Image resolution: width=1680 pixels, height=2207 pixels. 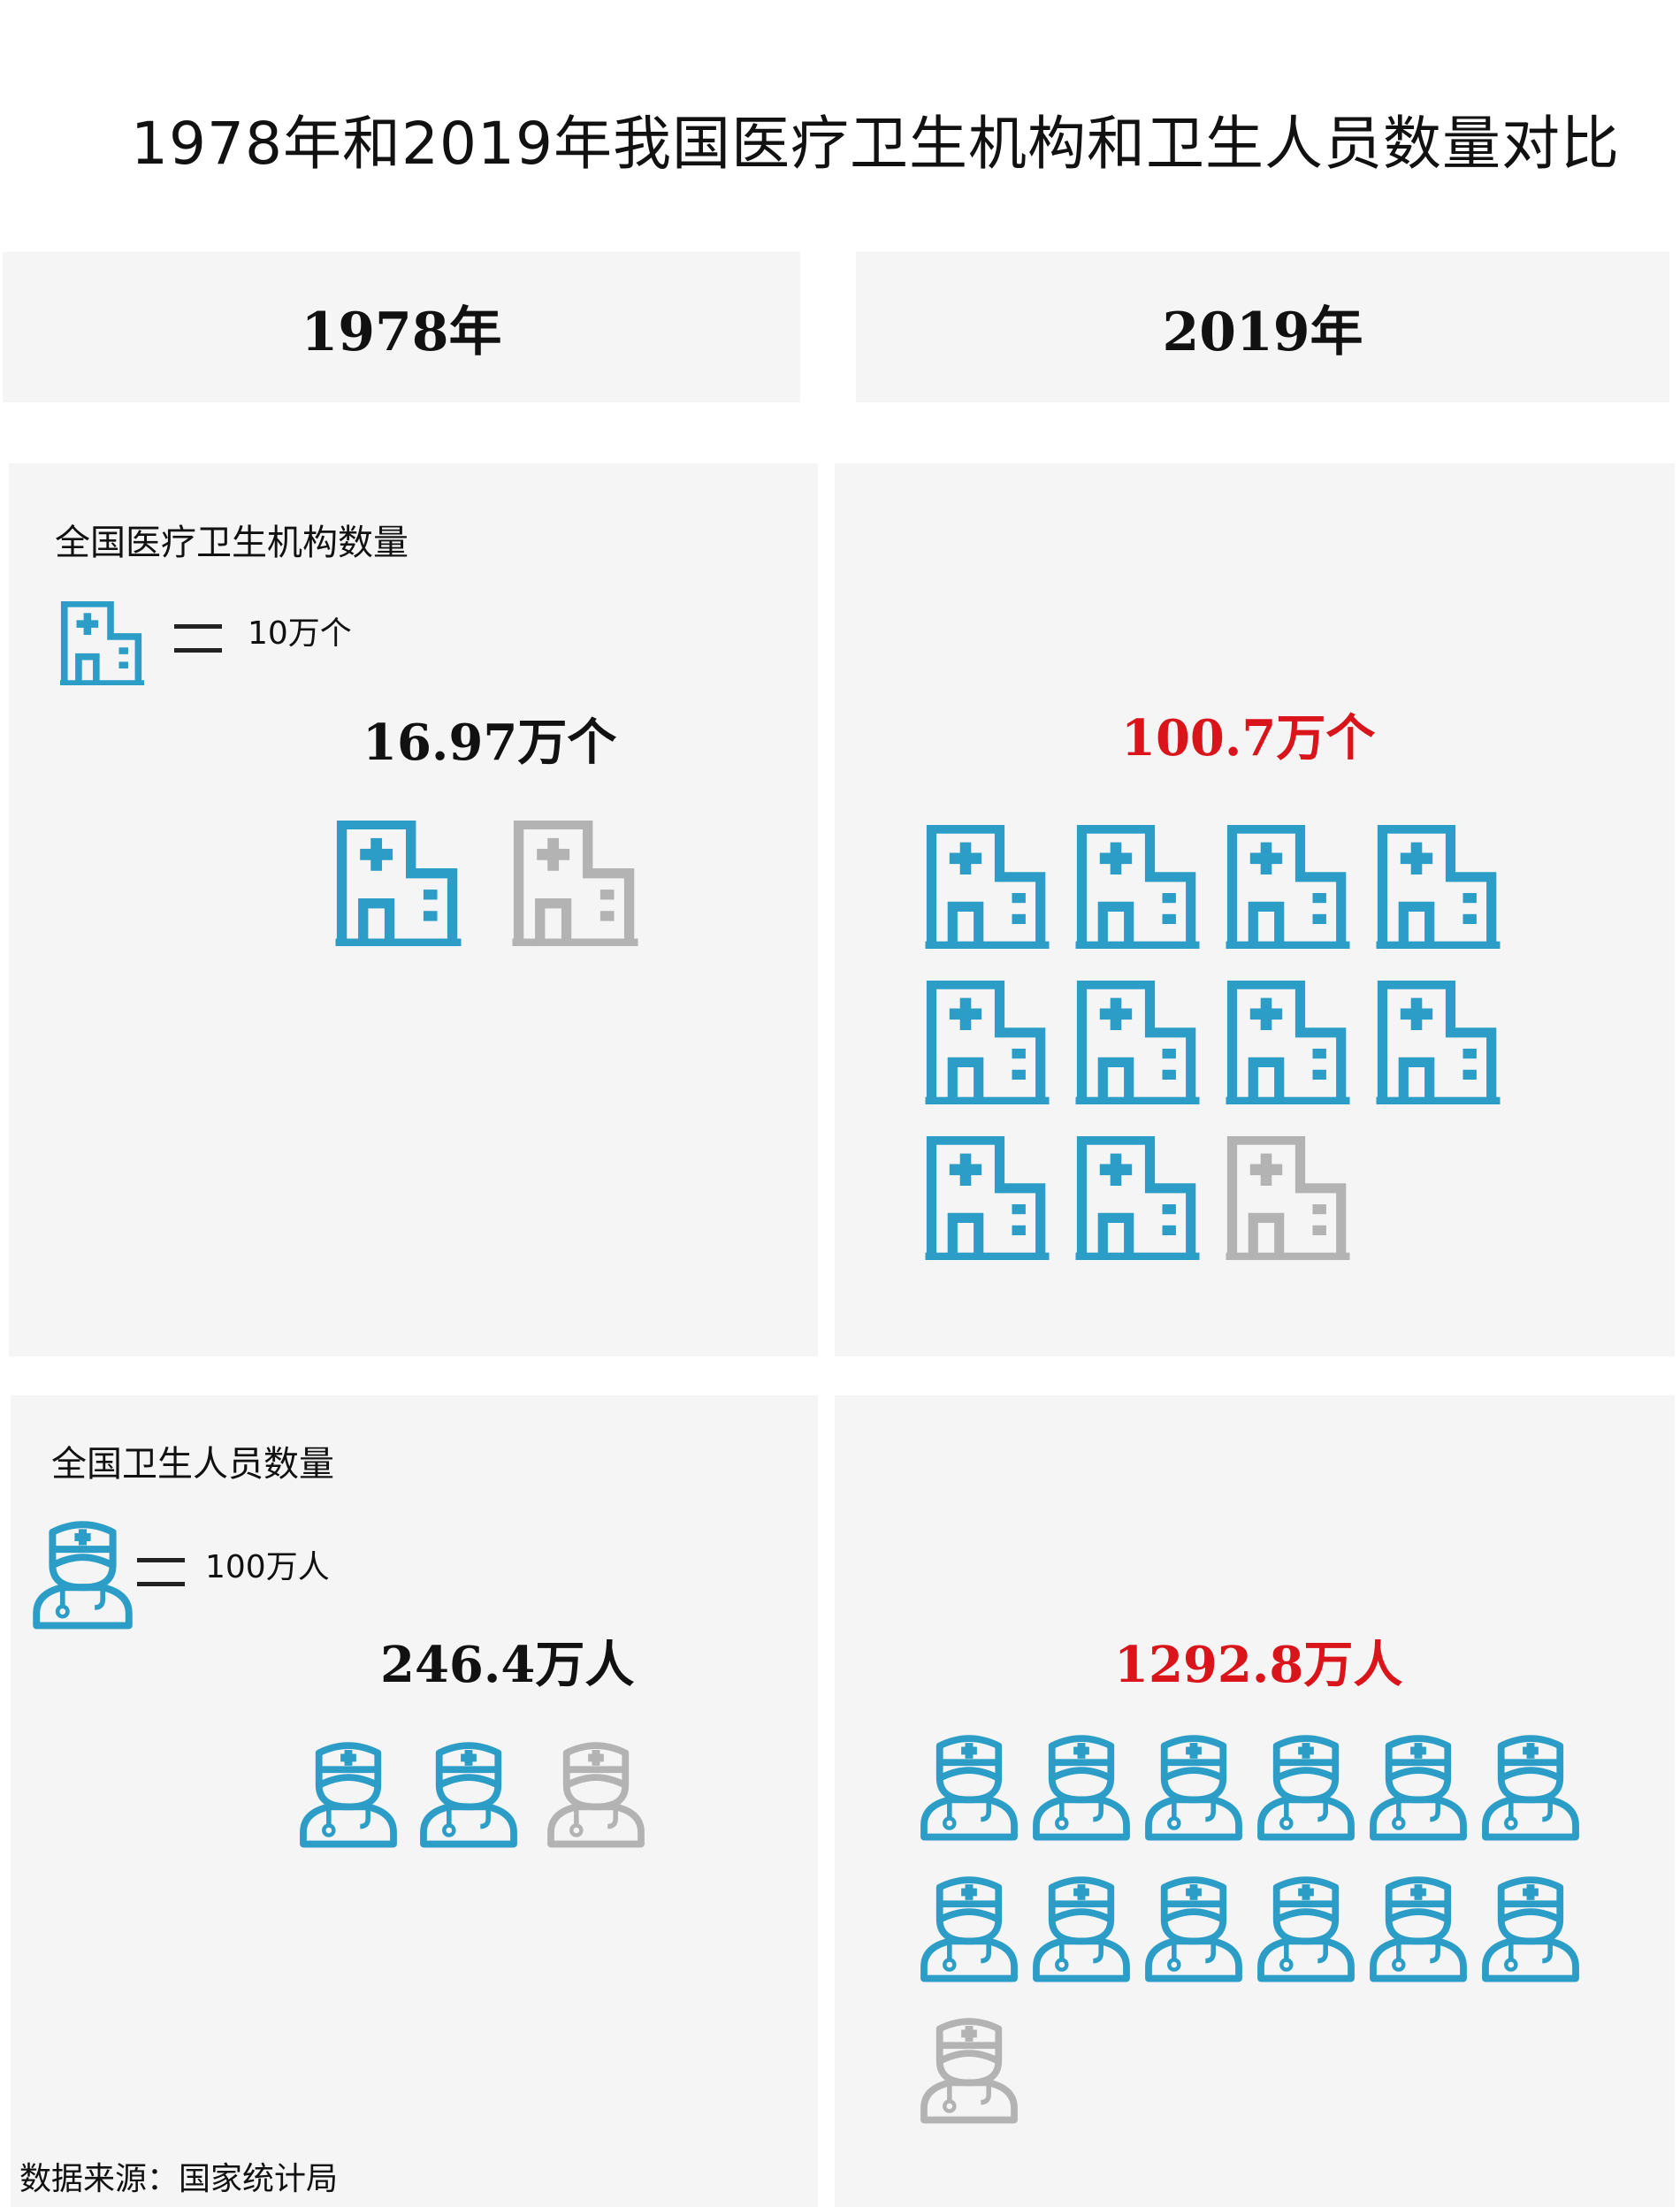 I want to click on personnel-legend-icon, so click(x=83, y=1574).